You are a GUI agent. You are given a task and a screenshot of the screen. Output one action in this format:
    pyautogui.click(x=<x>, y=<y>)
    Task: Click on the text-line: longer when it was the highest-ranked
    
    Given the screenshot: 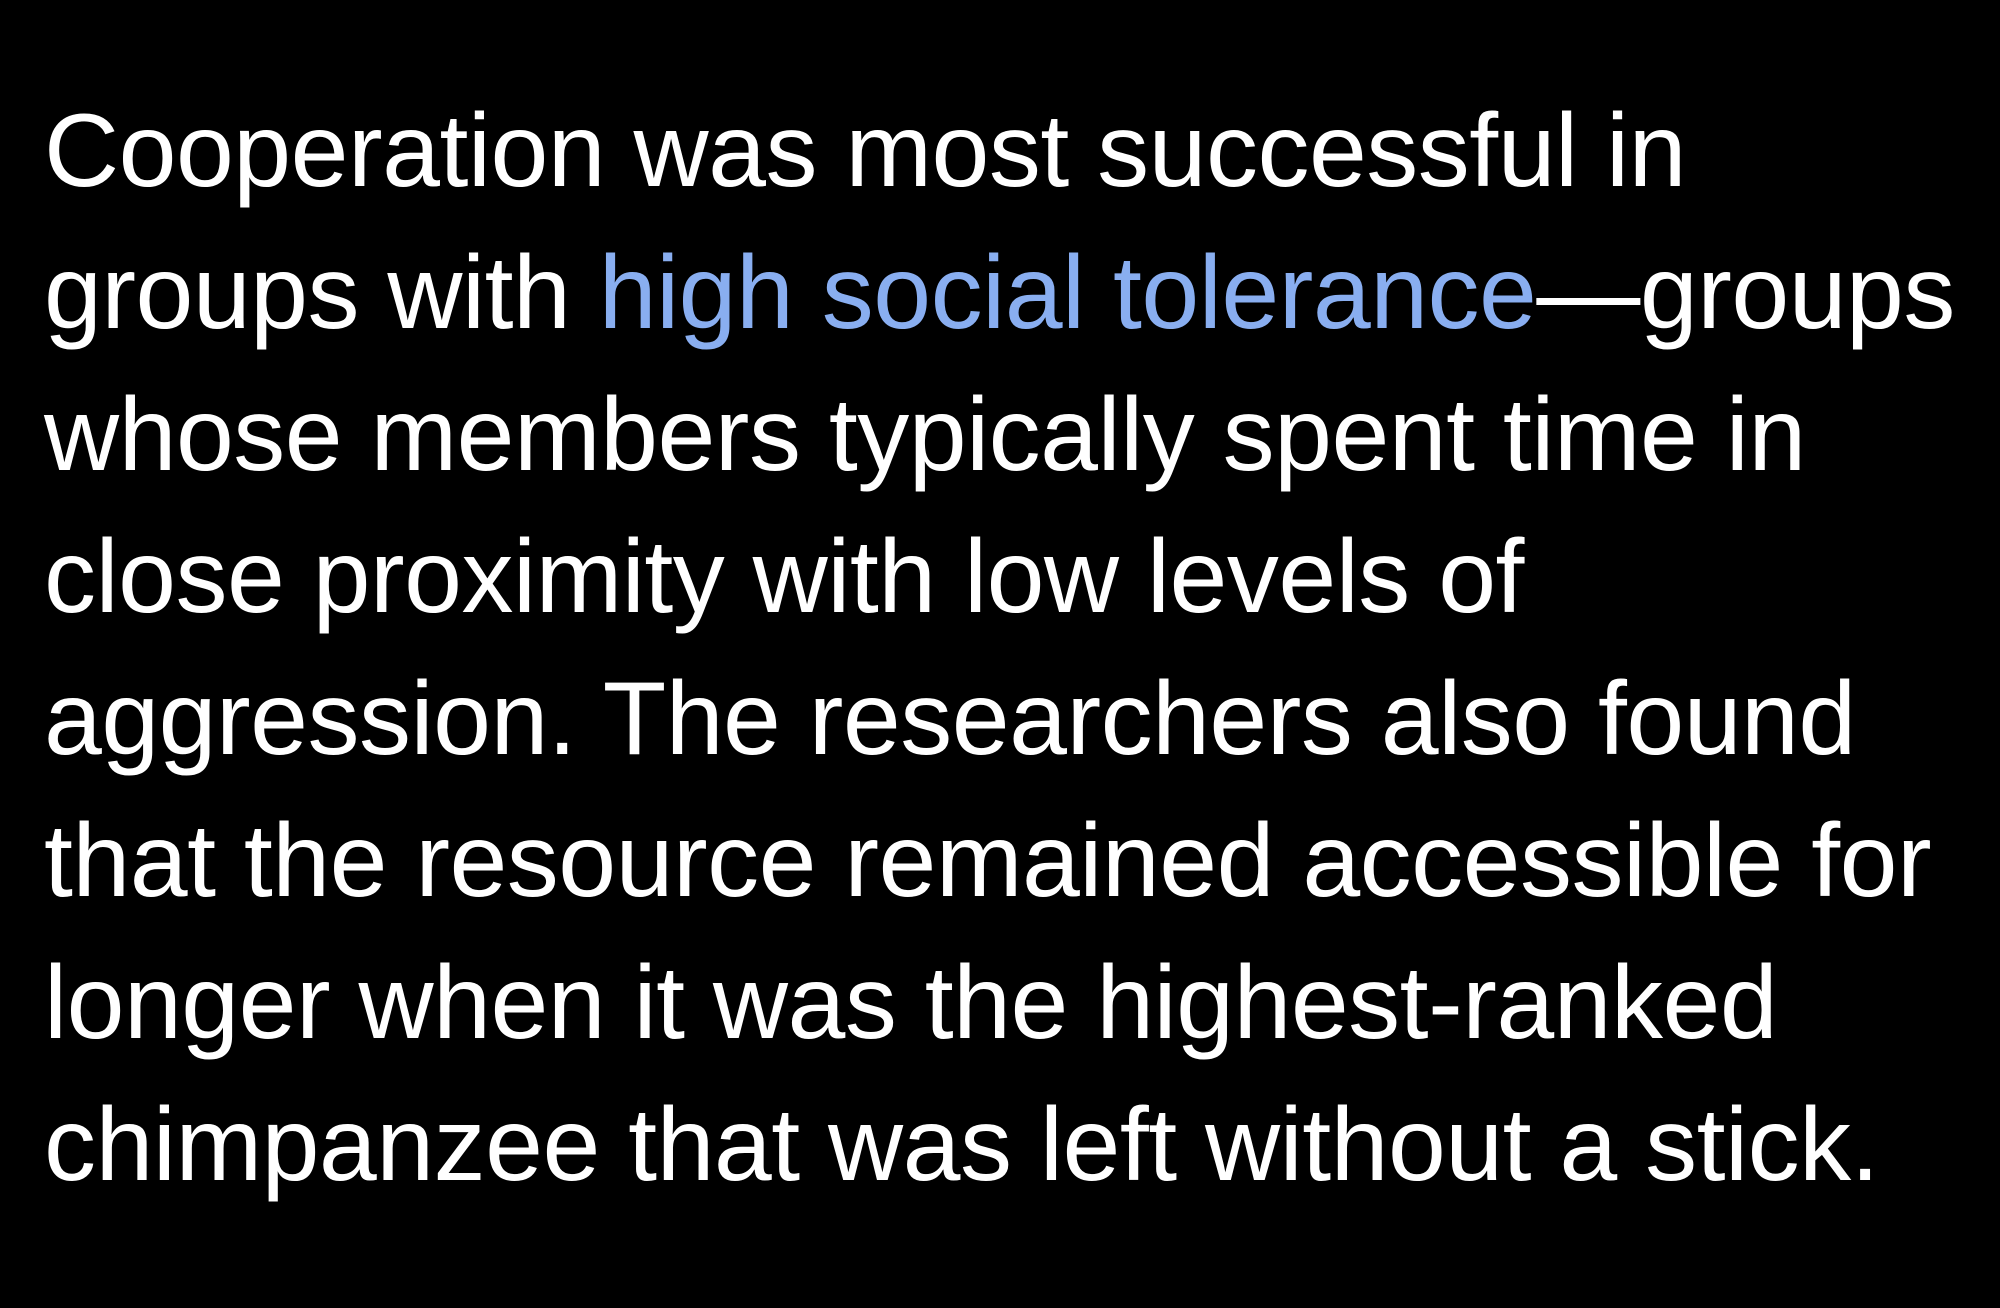 What is the action you would take?
    pyautogui.click(x=911, y=1003)
    